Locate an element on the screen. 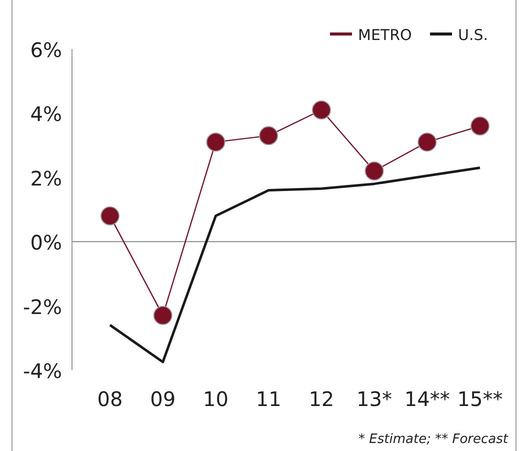 The image size is (525, 451). x-tick-label: 14** is located at coordinates (427, 399).